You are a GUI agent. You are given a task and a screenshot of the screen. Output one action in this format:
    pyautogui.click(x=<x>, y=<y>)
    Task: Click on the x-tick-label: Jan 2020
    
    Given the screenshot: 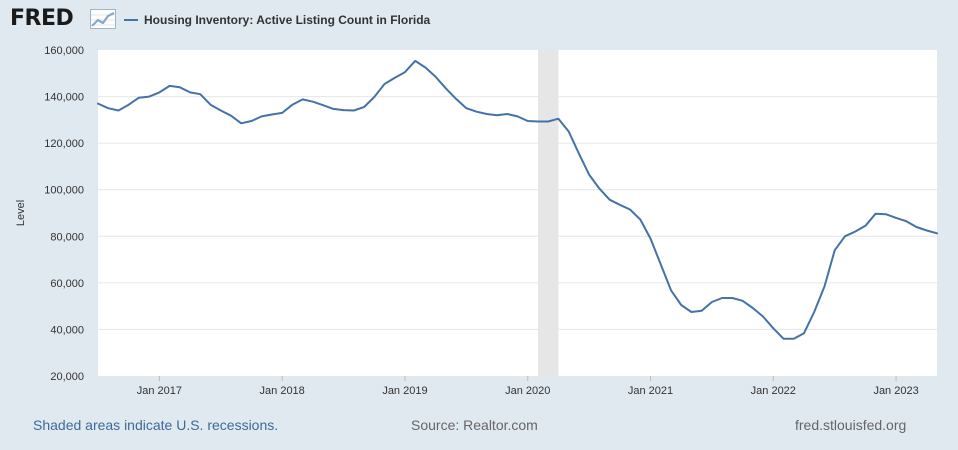 What is the action you would take?
    pyautogui.click(x=527, y=391)
    